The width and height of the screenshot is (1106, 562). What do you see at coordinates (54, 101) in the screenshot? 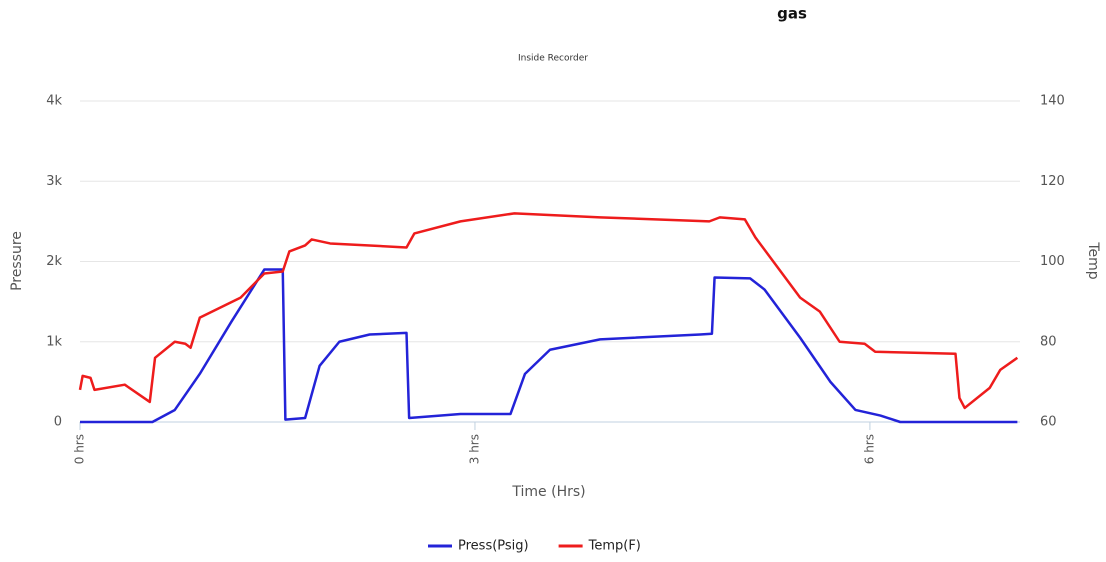
I see `y-tick-label: 4k` at bounding box center [54, 101].